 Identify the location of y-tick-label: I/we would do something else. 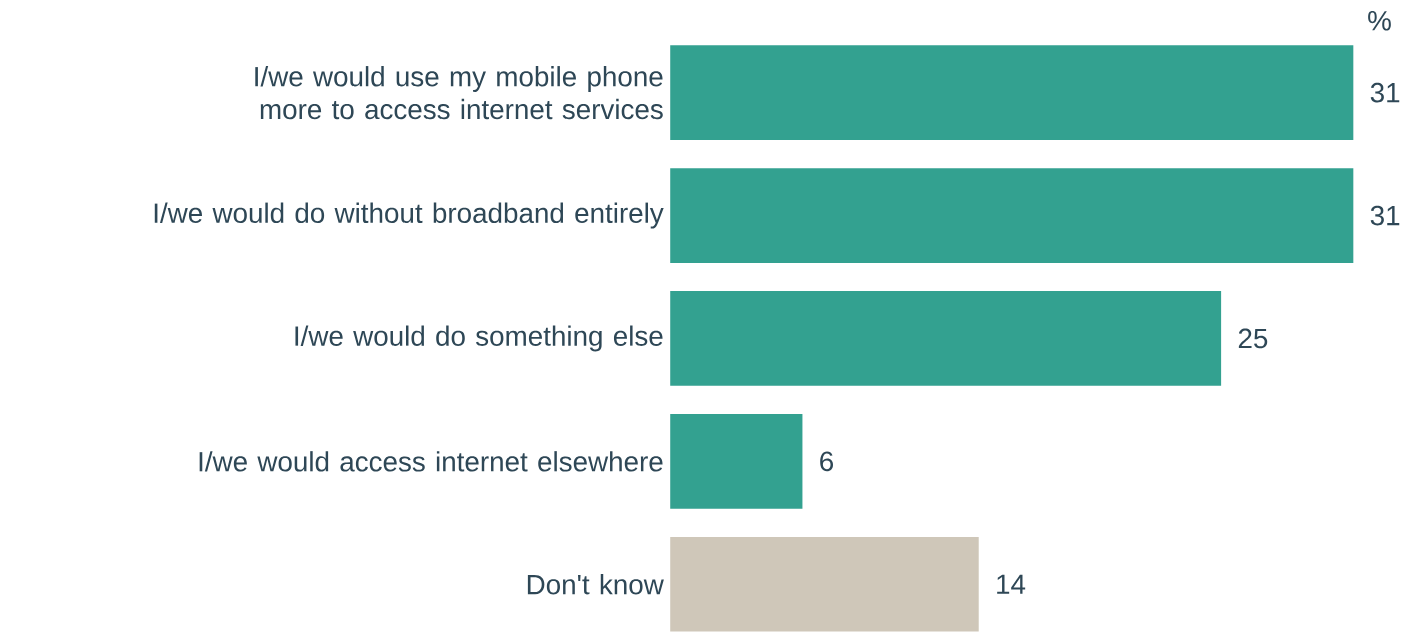
(479, 338).